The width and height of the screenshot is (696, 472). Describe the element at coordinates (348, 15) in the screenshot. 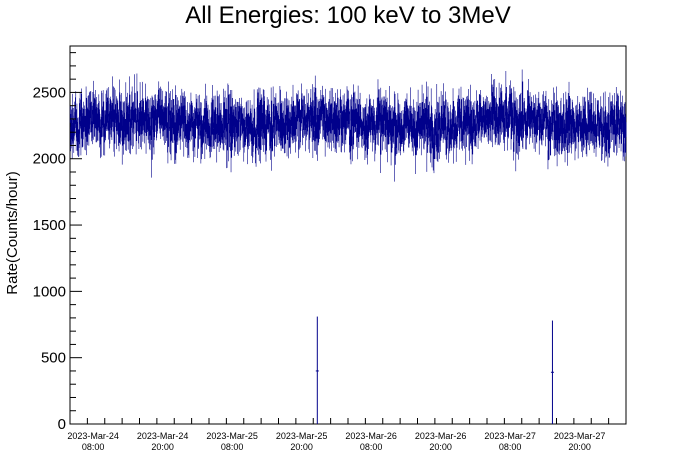

I see `chart-title: All Energies: 100 keV to 3MeV` at that location.